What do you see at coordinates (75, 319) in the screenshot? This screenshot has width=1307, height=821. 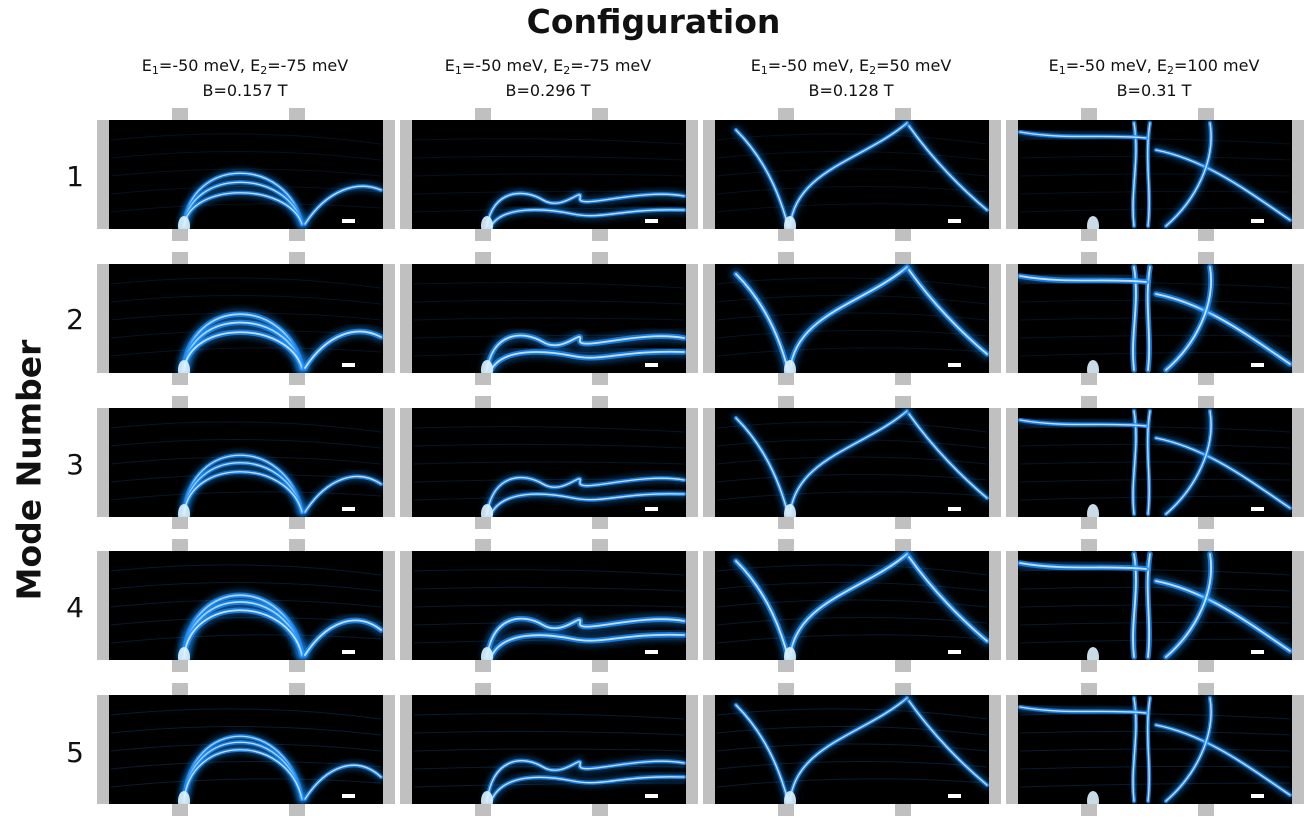 I see `row-label-2: 2` at bounding box center [75, 319].